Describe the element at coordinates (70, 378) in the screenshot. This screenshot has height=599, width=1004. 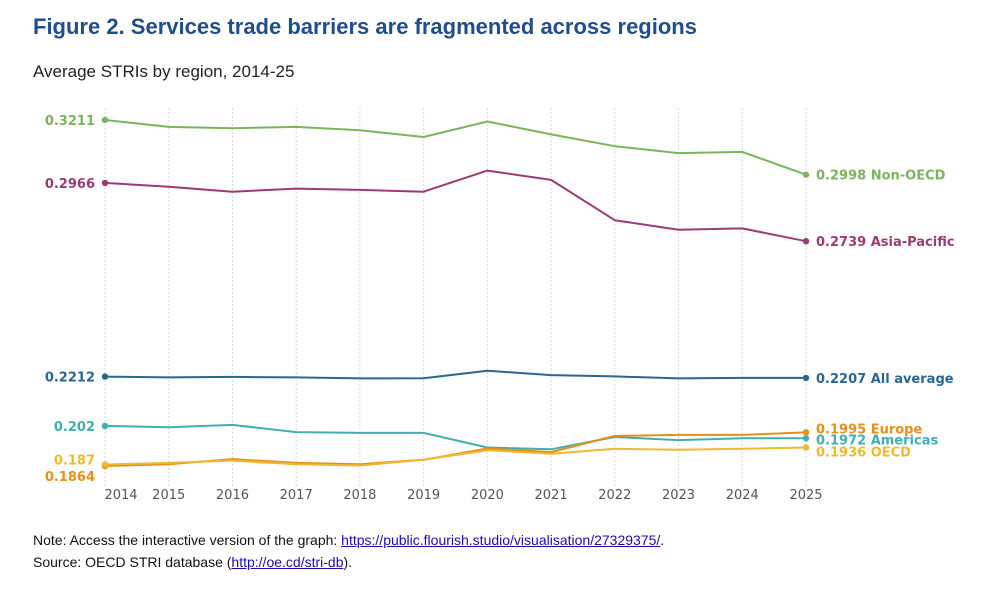
I see `start-label-all-average: 0.2212` at that location.